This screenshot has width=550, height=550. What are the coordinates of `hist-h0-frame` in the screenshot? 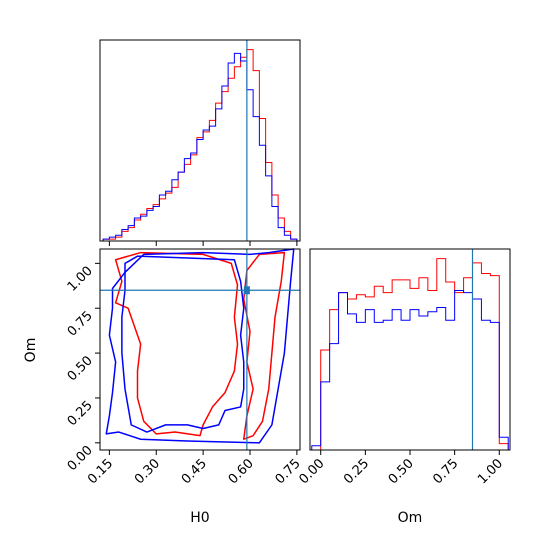 It's located at (200, 140).